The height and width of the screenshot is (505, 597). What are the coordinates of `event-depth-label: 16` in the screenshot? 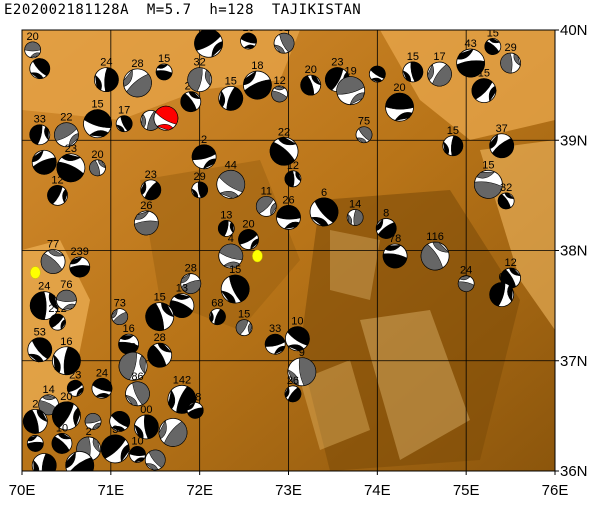 It's located at (66, 342).